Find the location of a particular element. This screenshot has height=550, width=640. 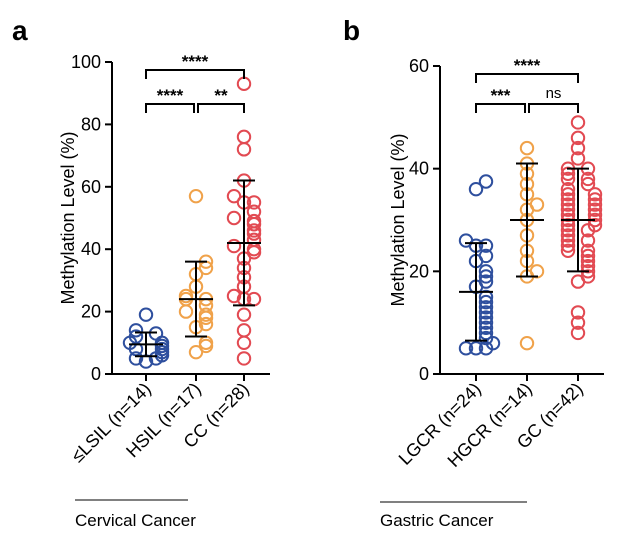

group-label: Gastric Cancer is located at coordinates (437, 520).